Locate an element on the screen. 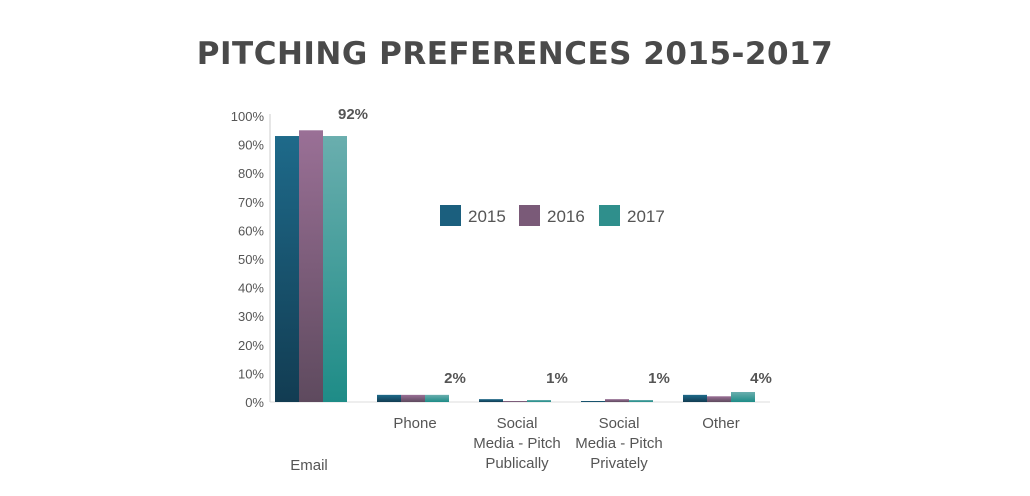 This screenshot has height=496, width=1030. category-label: Email is located at coordinates (309, 465).